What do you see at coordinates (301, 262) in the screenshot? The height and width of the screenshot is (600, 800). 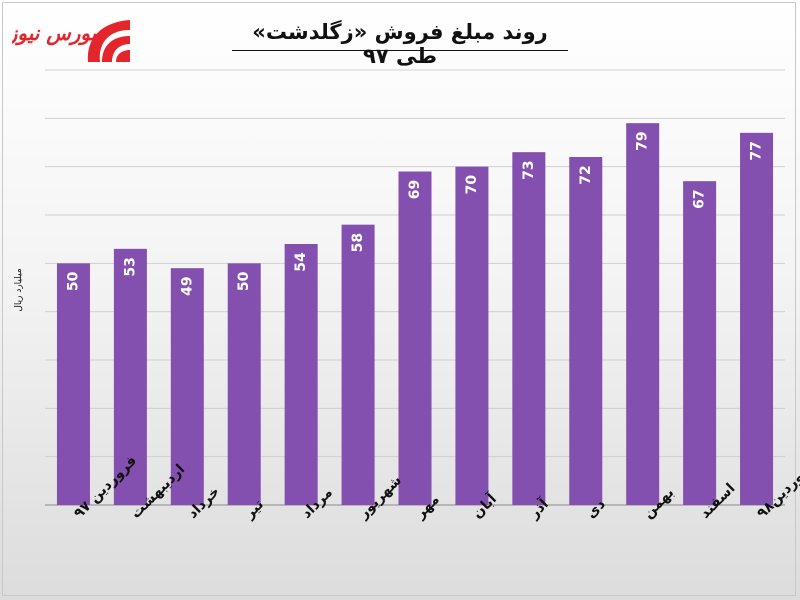 I see `data-label: 54` at bounding box center [301, 262].